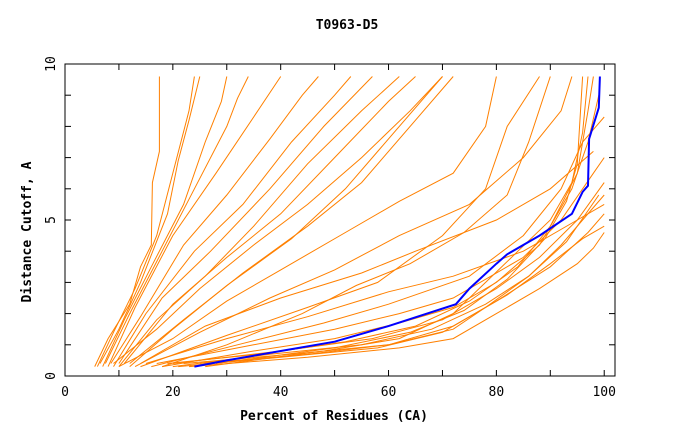 The height and width of the screenshot is (444, 680). What do you see at coordinates (603, 392) in the screenshot?
I see `x-tick-label: 100` at bounding box center [603, 392].